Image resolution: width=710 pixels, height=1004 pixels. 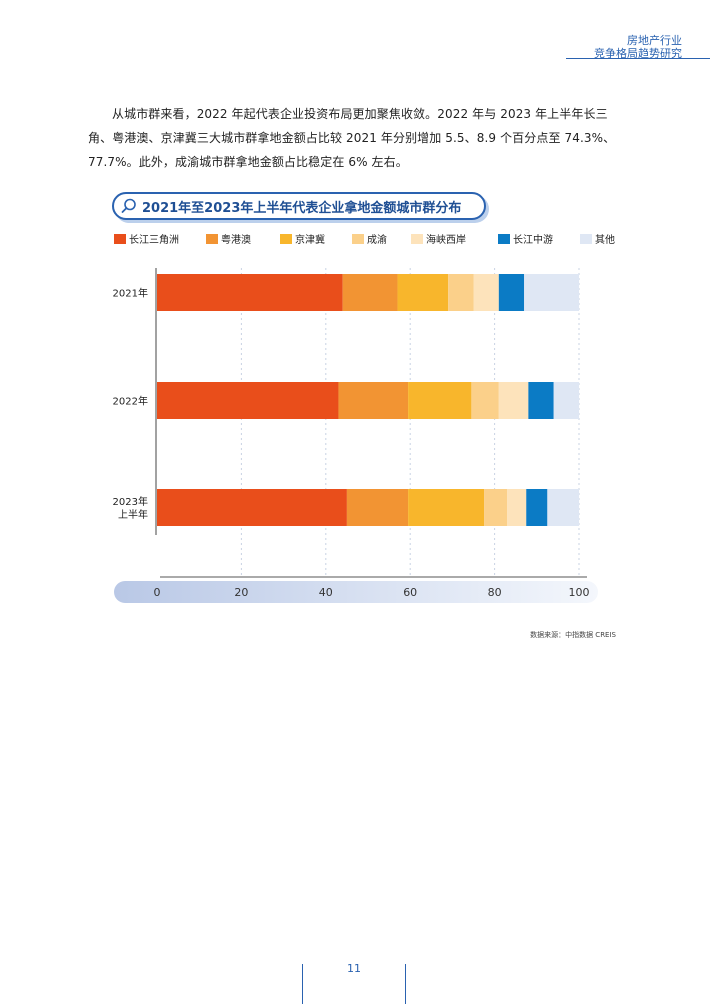 I want to click on data-source: 数据来源：中指数据 CREIS, so click(x=573, y=635).